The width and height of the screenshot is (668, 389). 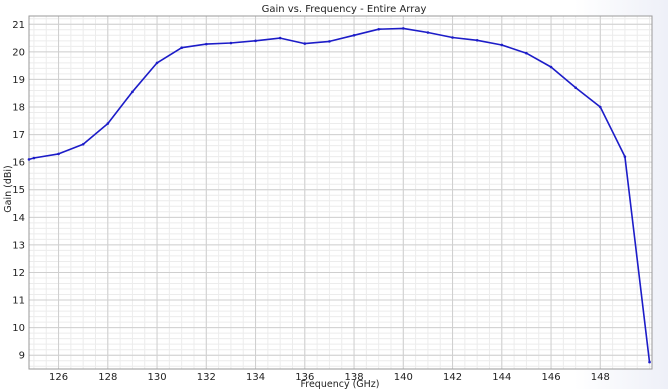 I want to click on y-tick-label: 18, so click(x=18, y=108).